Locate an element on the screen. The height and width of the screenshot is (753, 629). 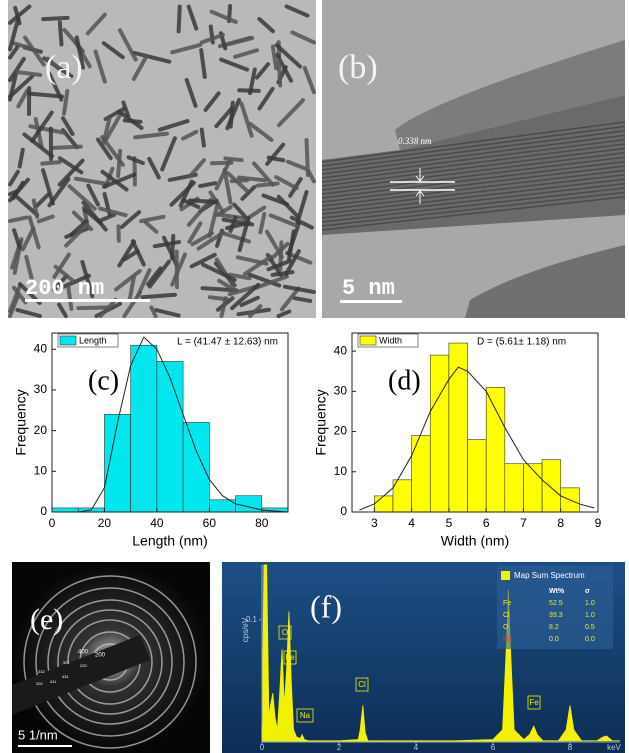
ring-index: 431 is located at coordinates (65, 676).